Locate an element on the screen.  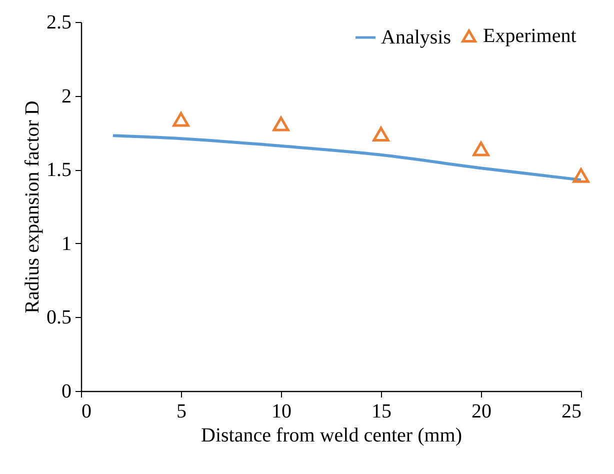
y-axis-title: Radius expansion factor D is located at coordinates (33, 207).